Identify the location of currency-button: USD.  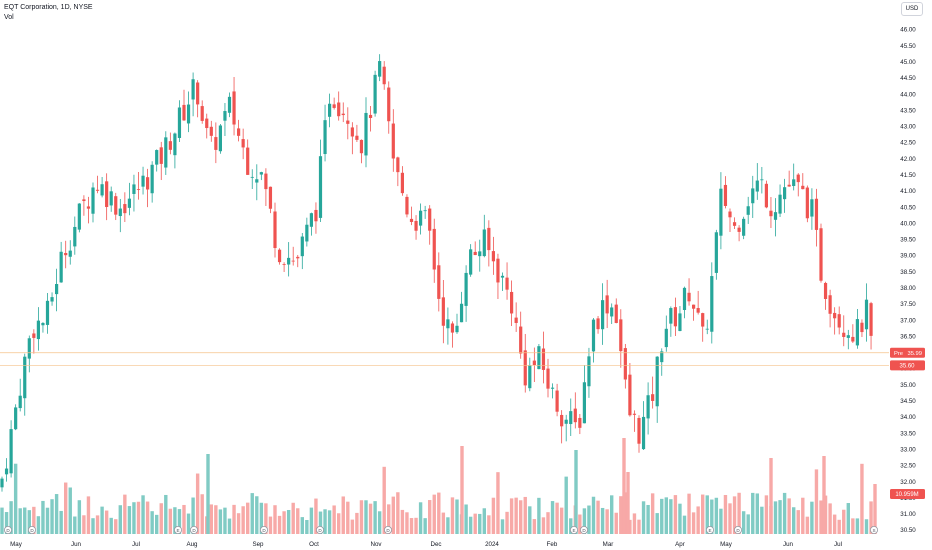
(912, 9).